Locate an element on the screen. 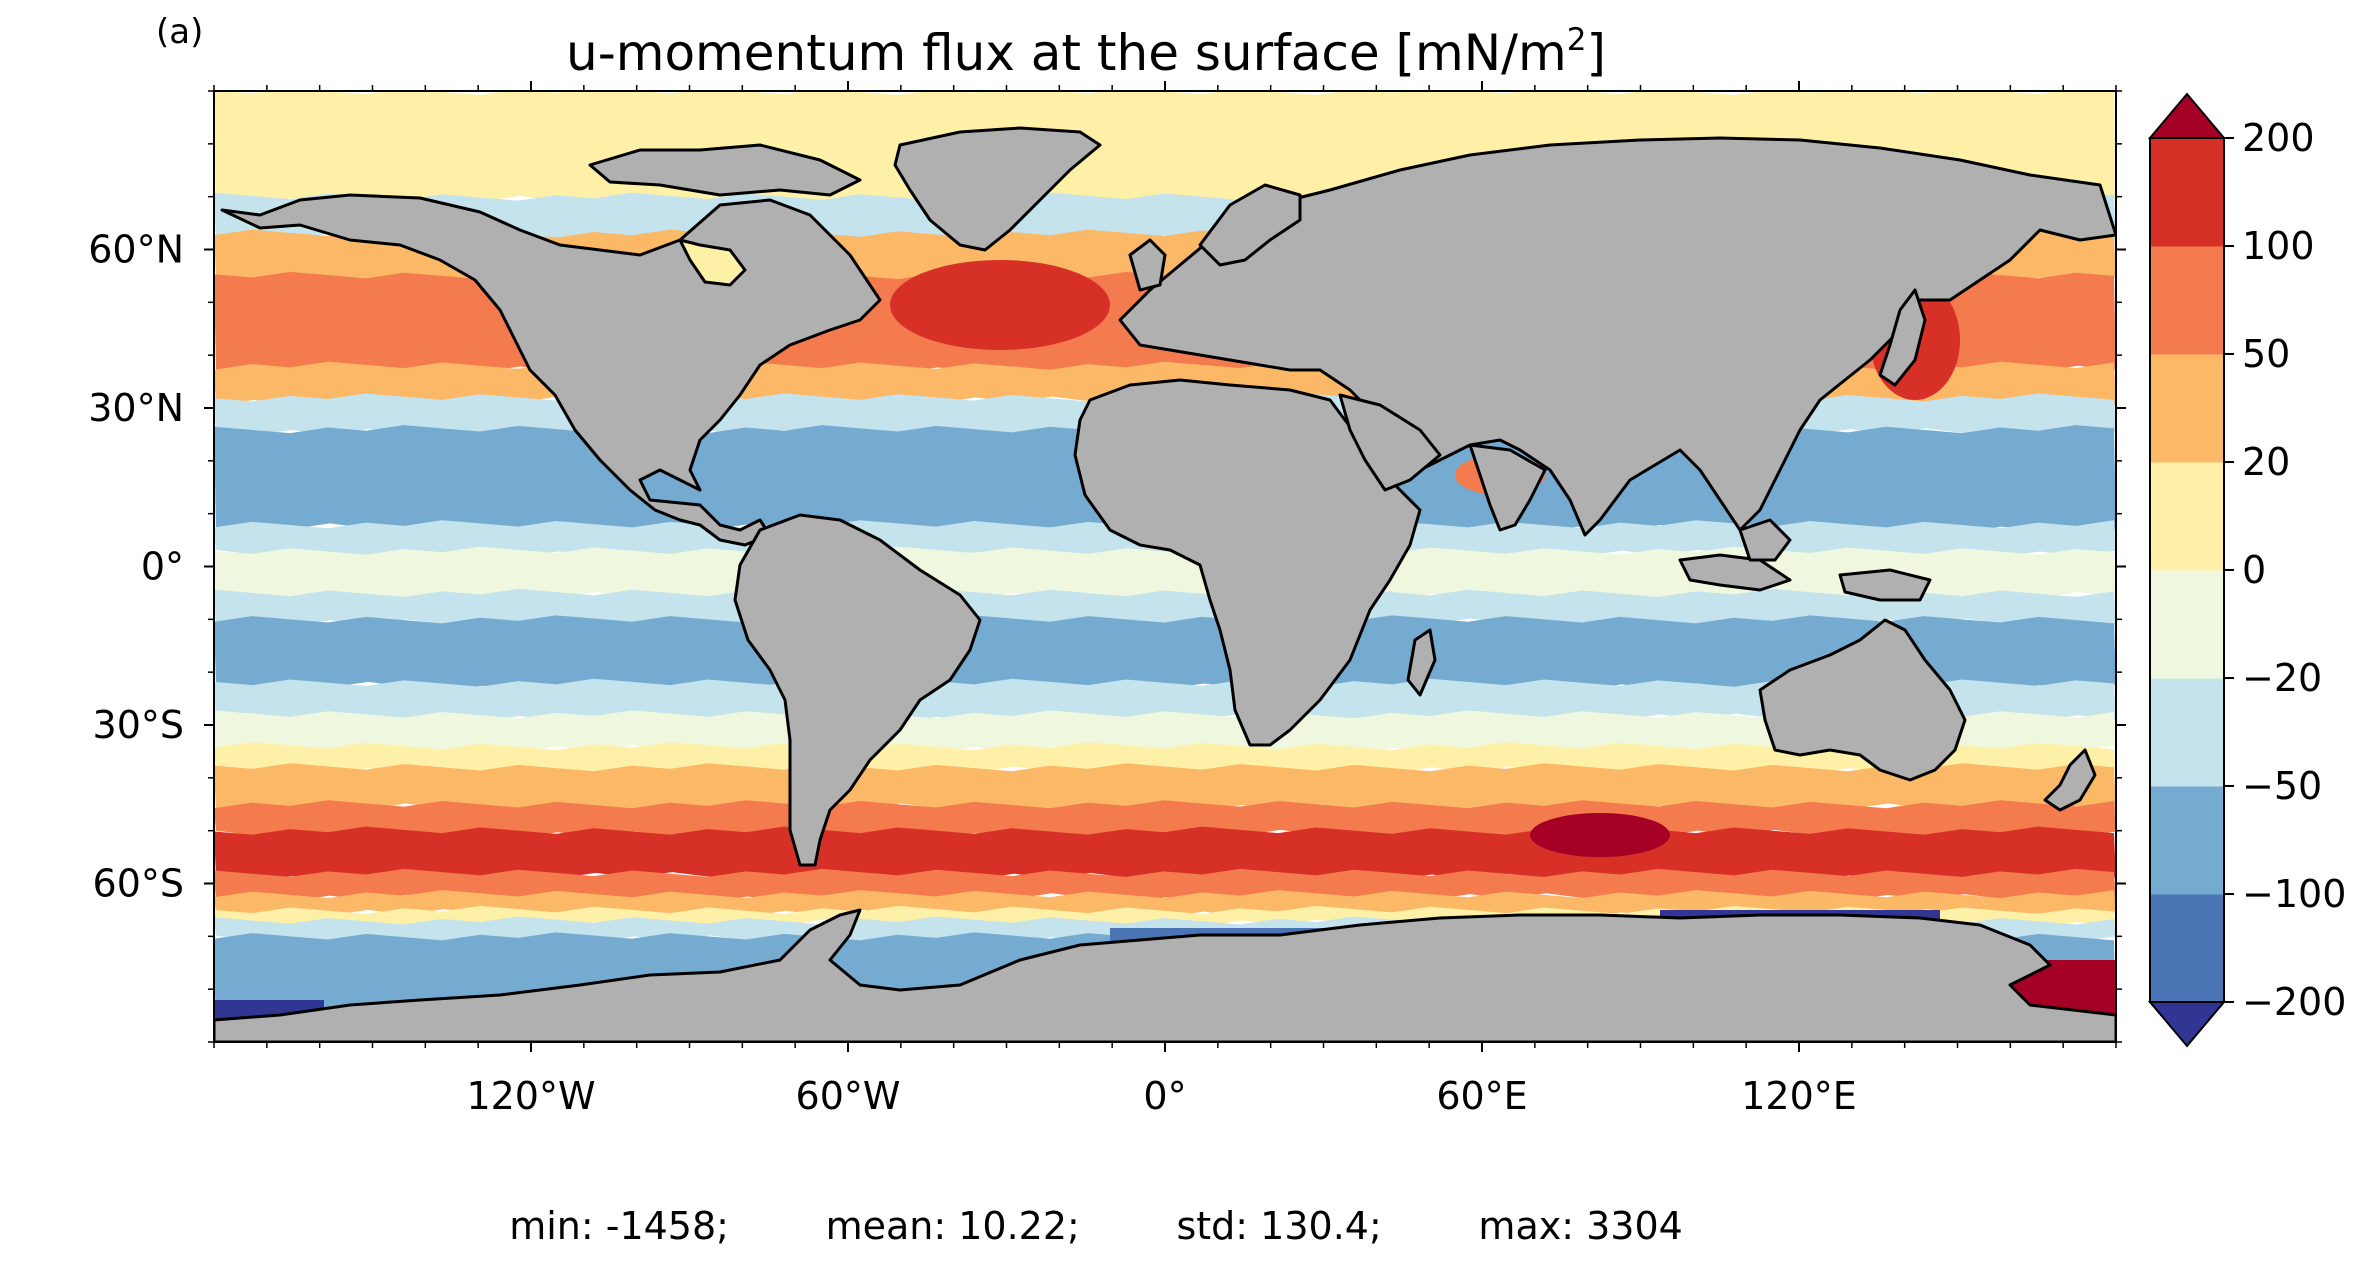 This screenshot has width=2362, height=1263. stat-min: min: -1458; is located at coordinates (619, 1226).